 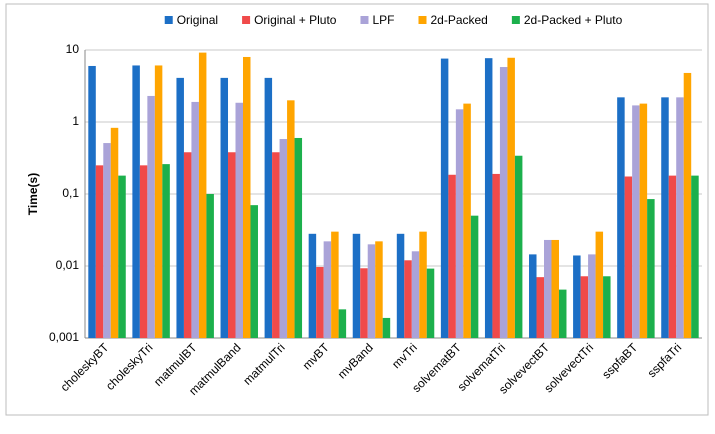 I want to click on y-tick-label: 10, so click(x=73, y=49).